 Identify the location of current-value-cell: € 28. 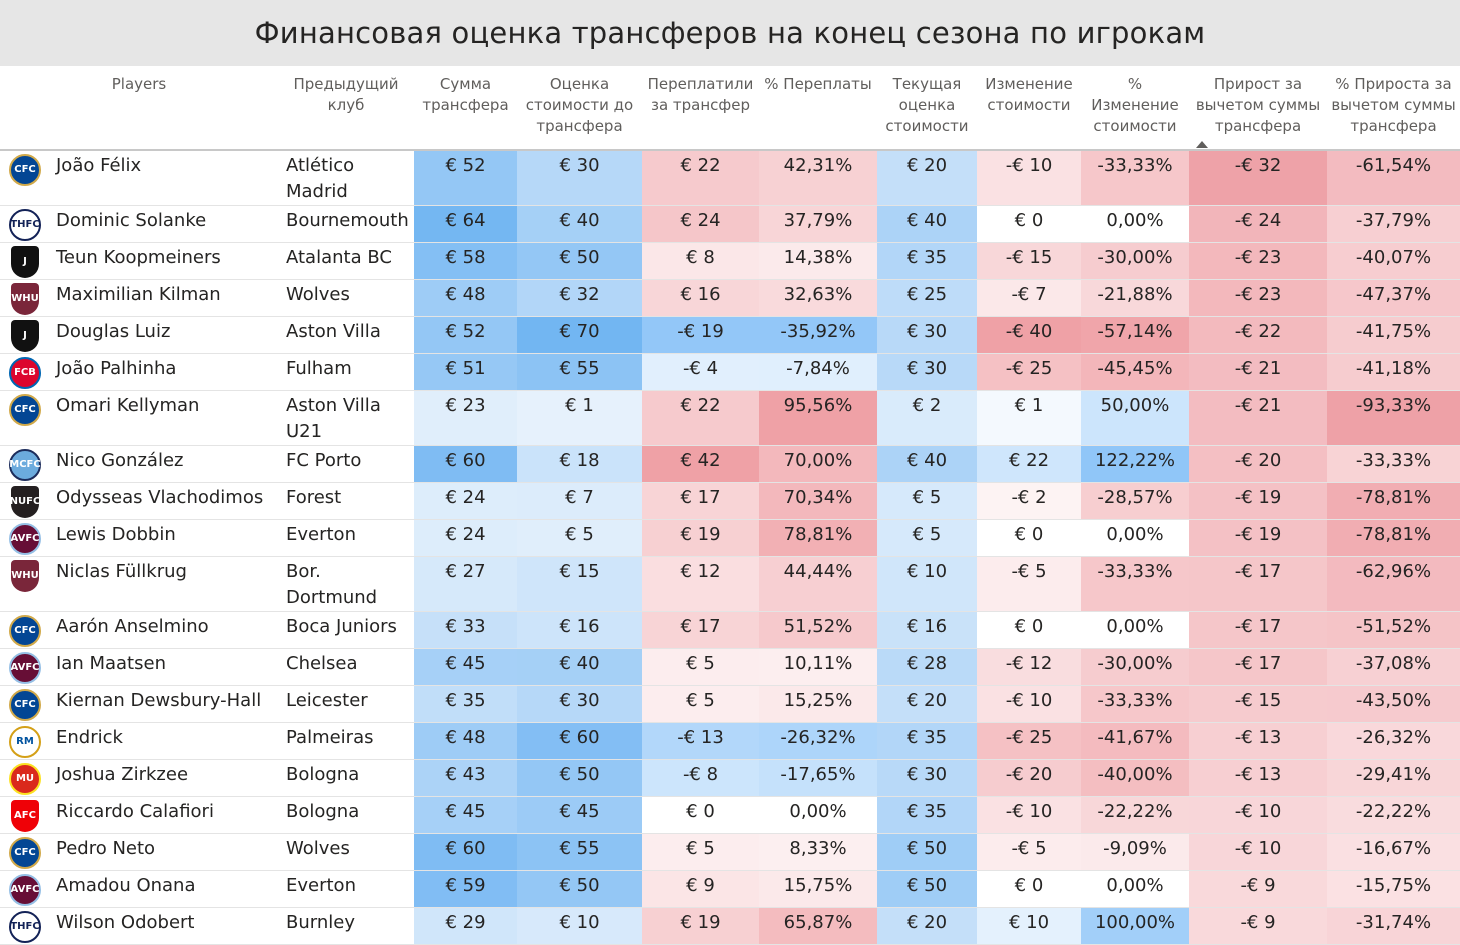
(927, 667).